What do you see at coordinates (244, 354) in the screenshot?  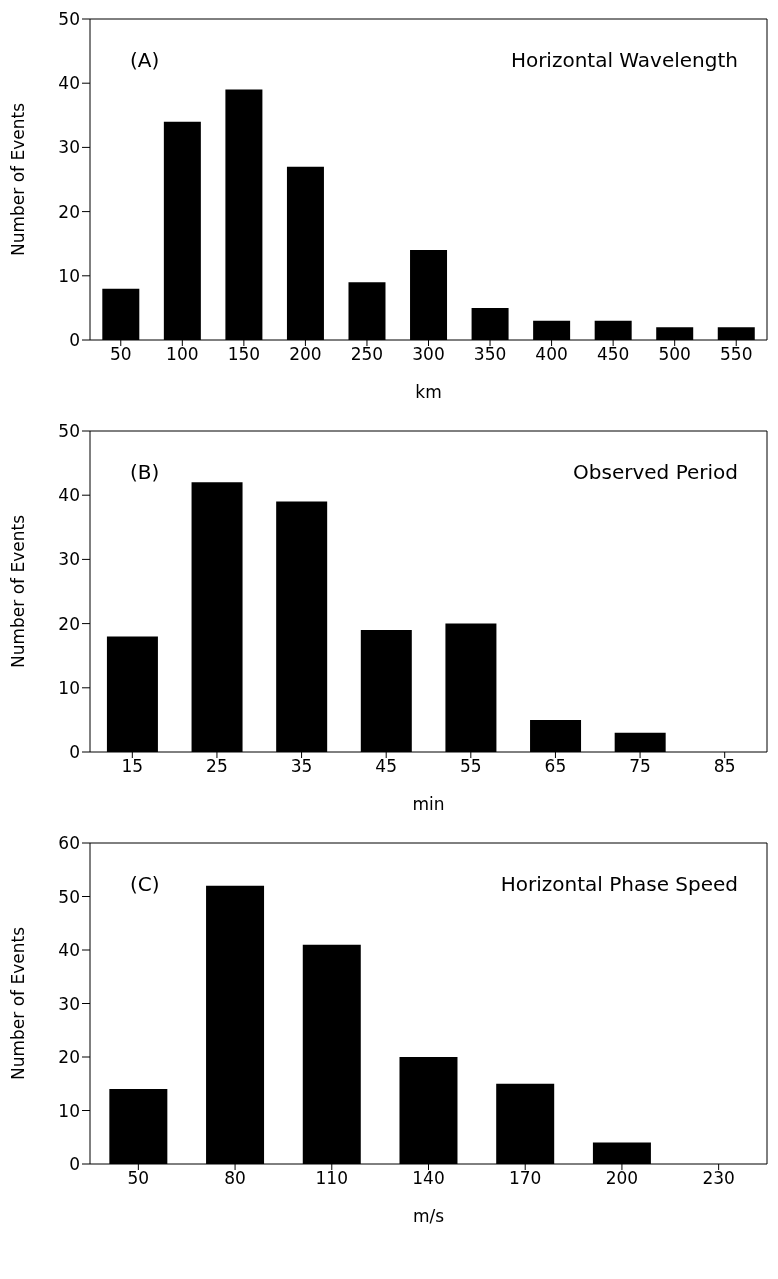 I see `x-tick-label: 150` at bounding box center [244, 354].